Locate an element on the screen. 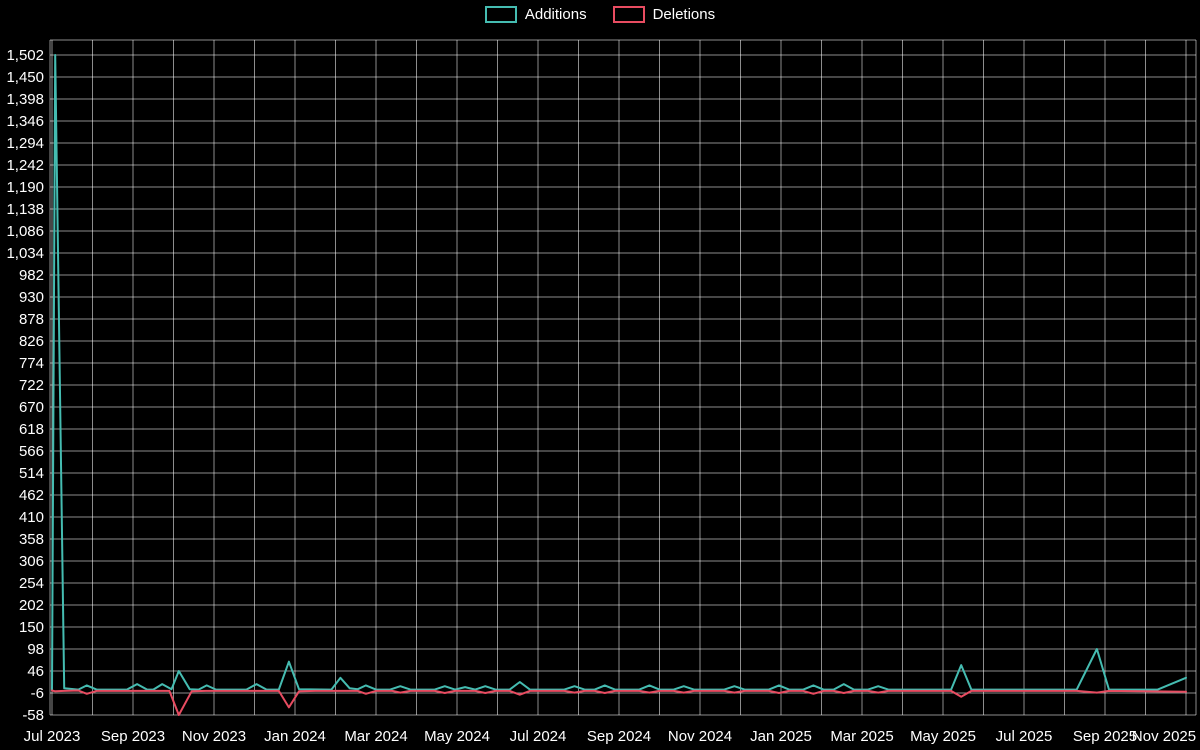 The width and height of the screenshot is (1200, 750). svg-text: Jul 2024 is located at coordinates (538, 736).